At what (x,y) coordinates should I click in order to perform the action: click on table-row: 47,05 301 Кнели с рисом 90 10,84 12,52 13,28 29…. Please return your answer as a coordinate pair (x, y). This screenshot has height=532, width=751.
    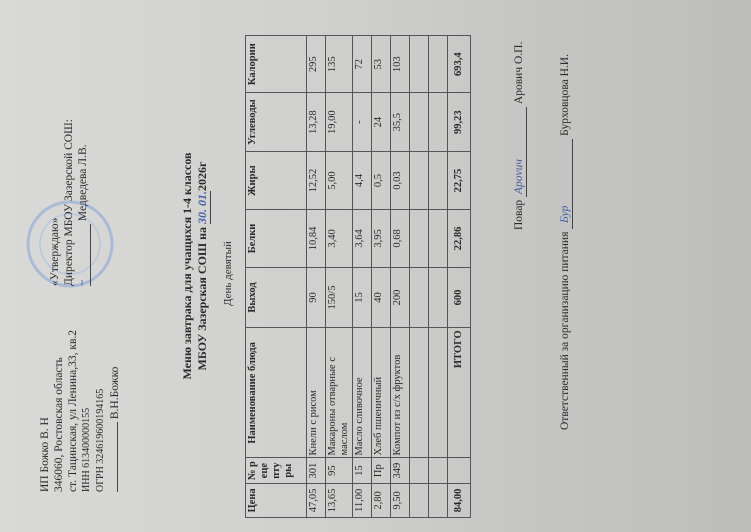
    Looking at the image, I should click on (316, 276).